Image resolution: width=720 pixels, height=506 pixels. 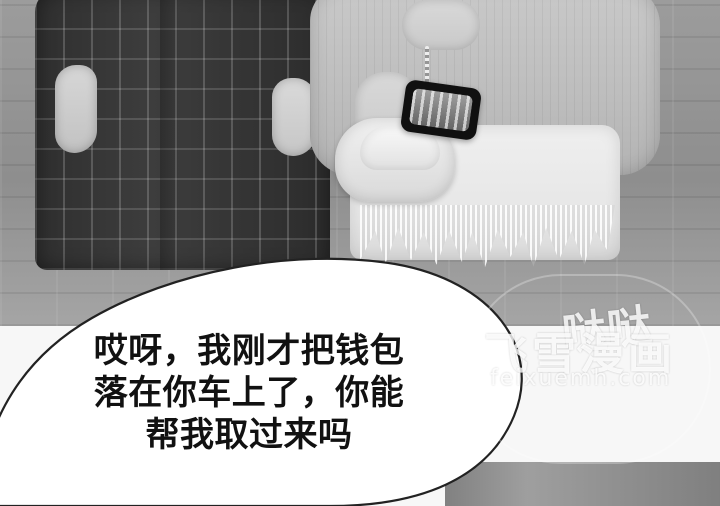 I want to click on speech-line-3: 帮我取过来吗, so click(x=249, y=435).